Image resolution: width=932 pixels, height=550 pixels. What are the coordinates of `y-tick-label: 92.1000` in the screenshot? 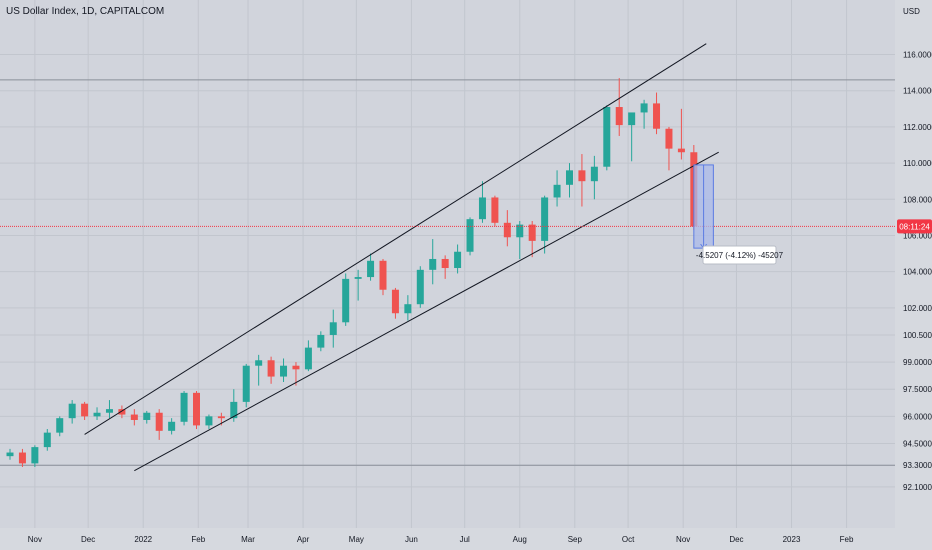 It's located at (917, 487).